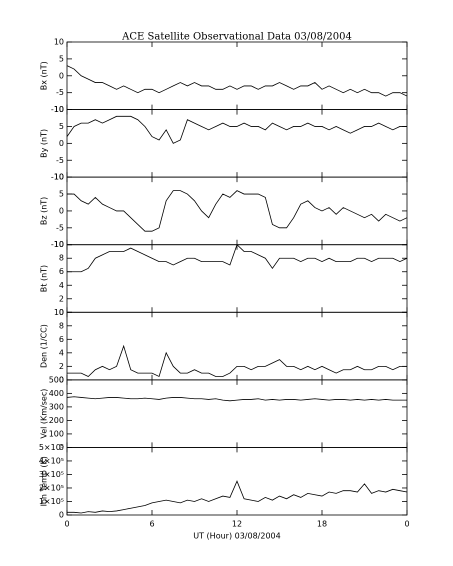  What do you see at coordinates (44, 481) in the screenshot?
I see `y-axis-label: Ion Temp (K)` at bounding box center [44, 481].